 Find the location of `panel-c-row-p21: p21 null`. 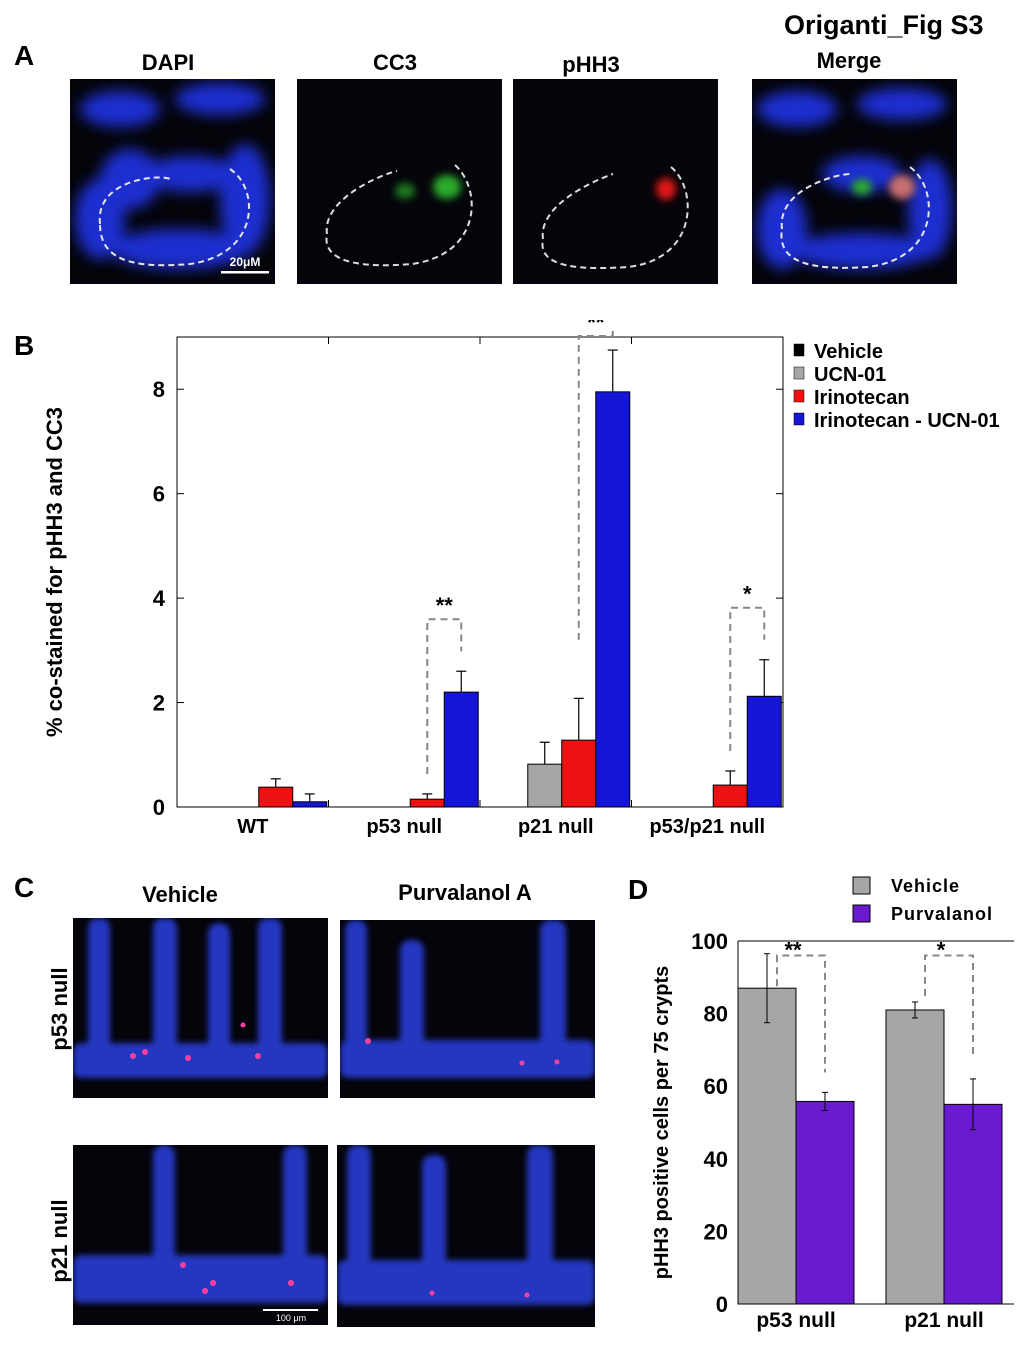

panel-c-row-p21: p21 null is located at coordinates (59, 1241).